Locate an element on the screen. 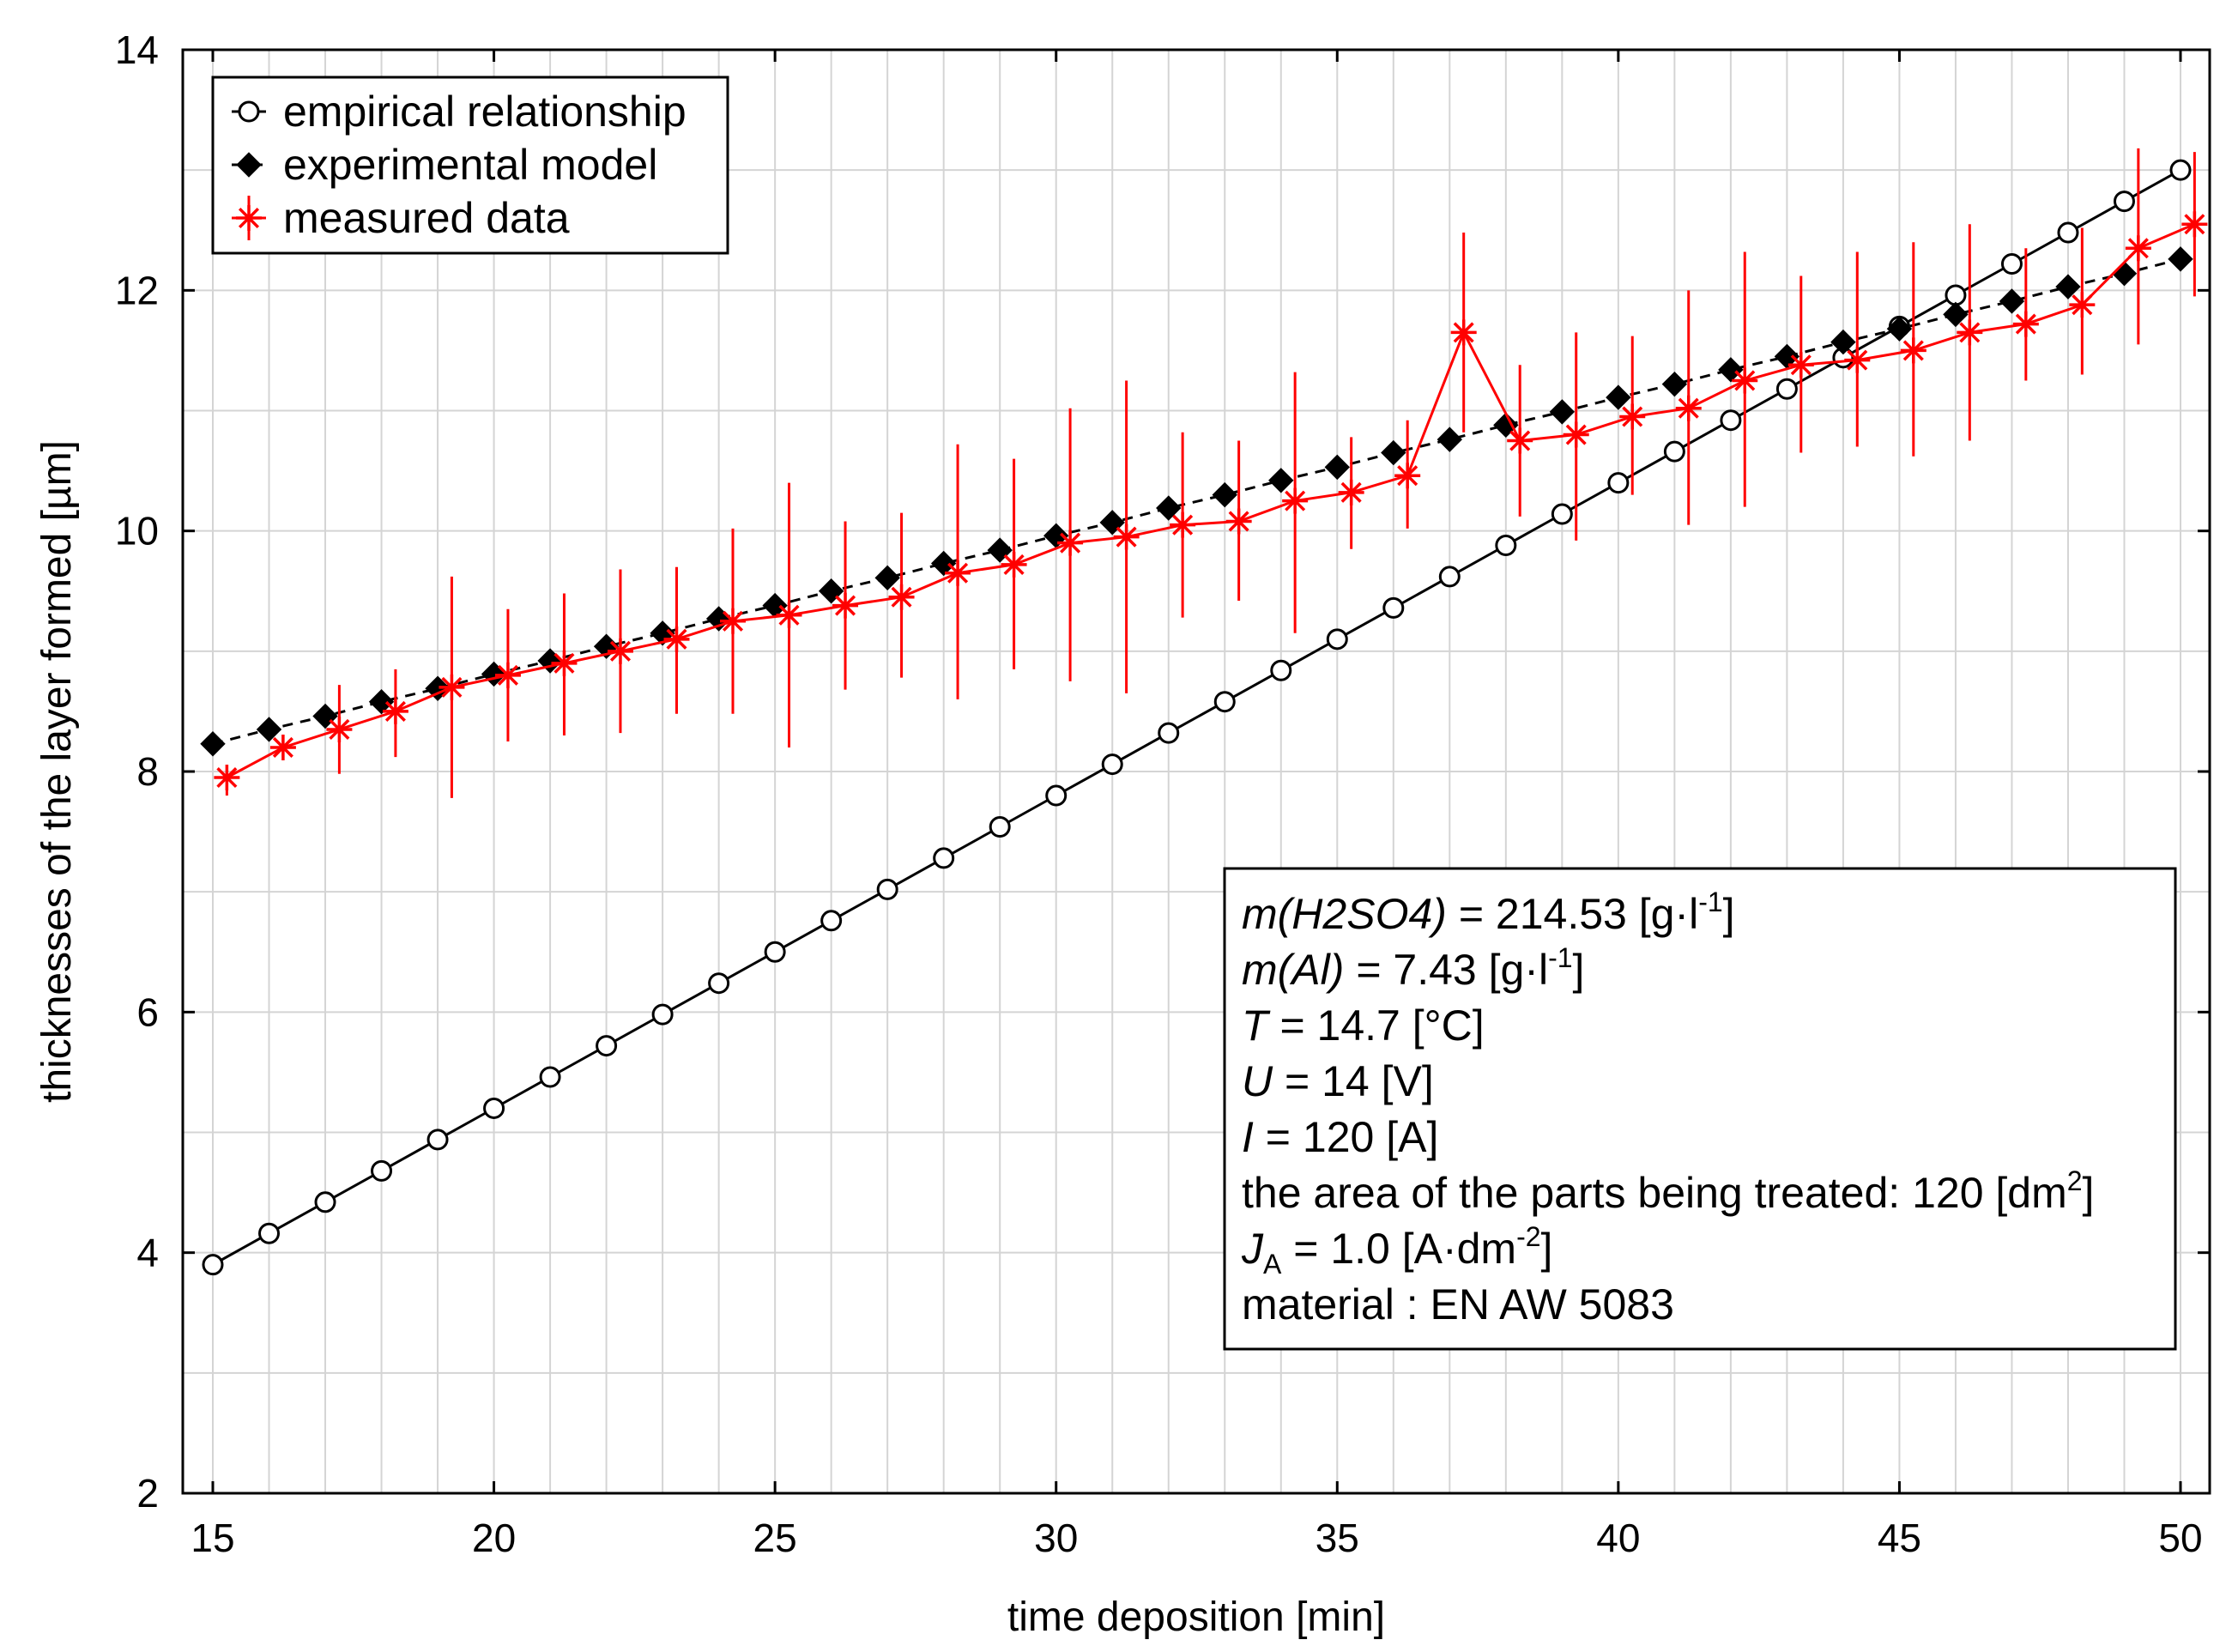 Image resolution: width=2238 pixels, height=1652 pixels. x-tick-label: 20 is located at coordinates (494, 1538).